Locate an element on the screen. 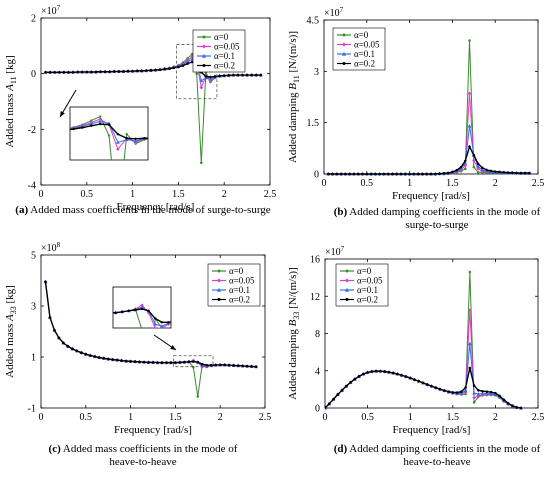 The height and width of the screenshot is (480, 550). y-tick-label: 16 is located at coordinates (315, 260).